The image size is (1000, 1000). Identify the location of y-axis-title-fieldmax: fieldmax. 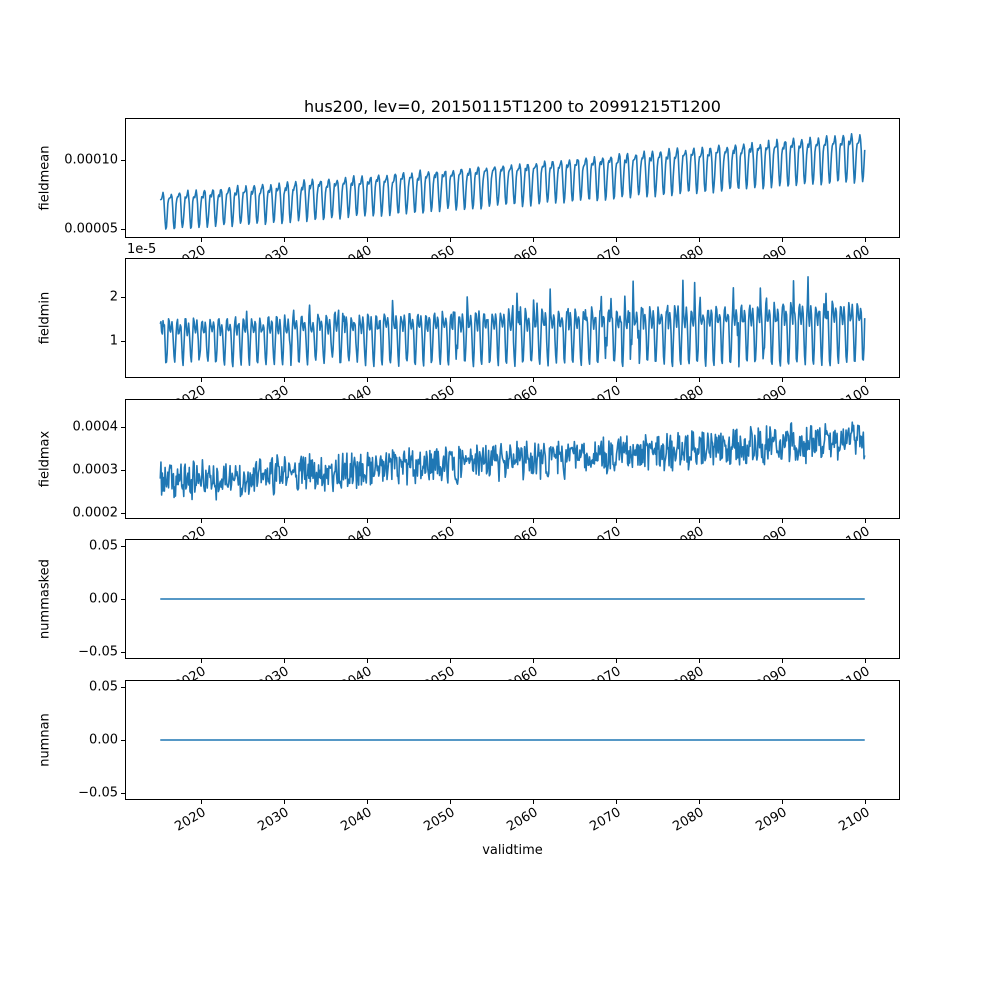
(45, 459).